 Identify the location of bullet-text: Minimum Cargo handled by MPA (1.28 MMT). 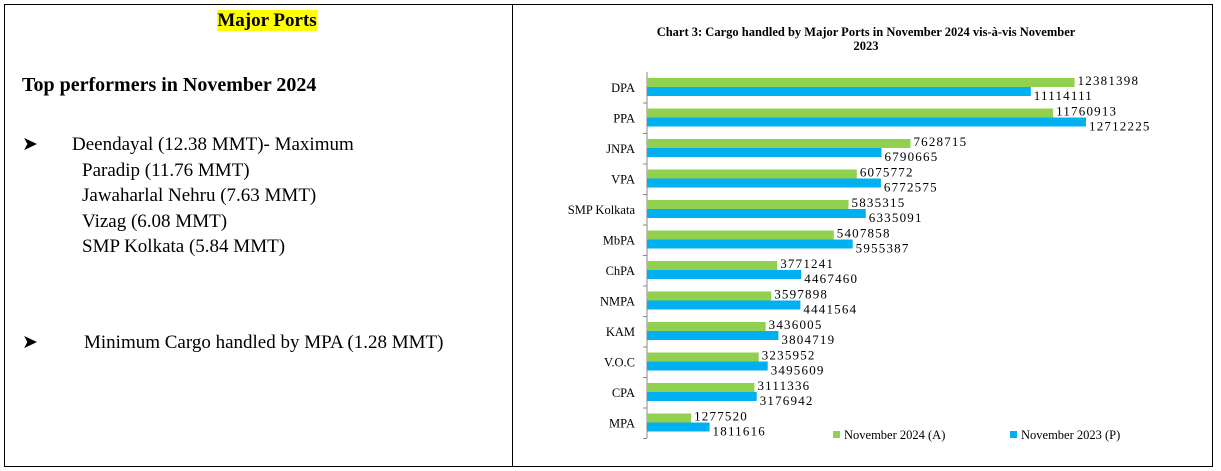
(303, 343).